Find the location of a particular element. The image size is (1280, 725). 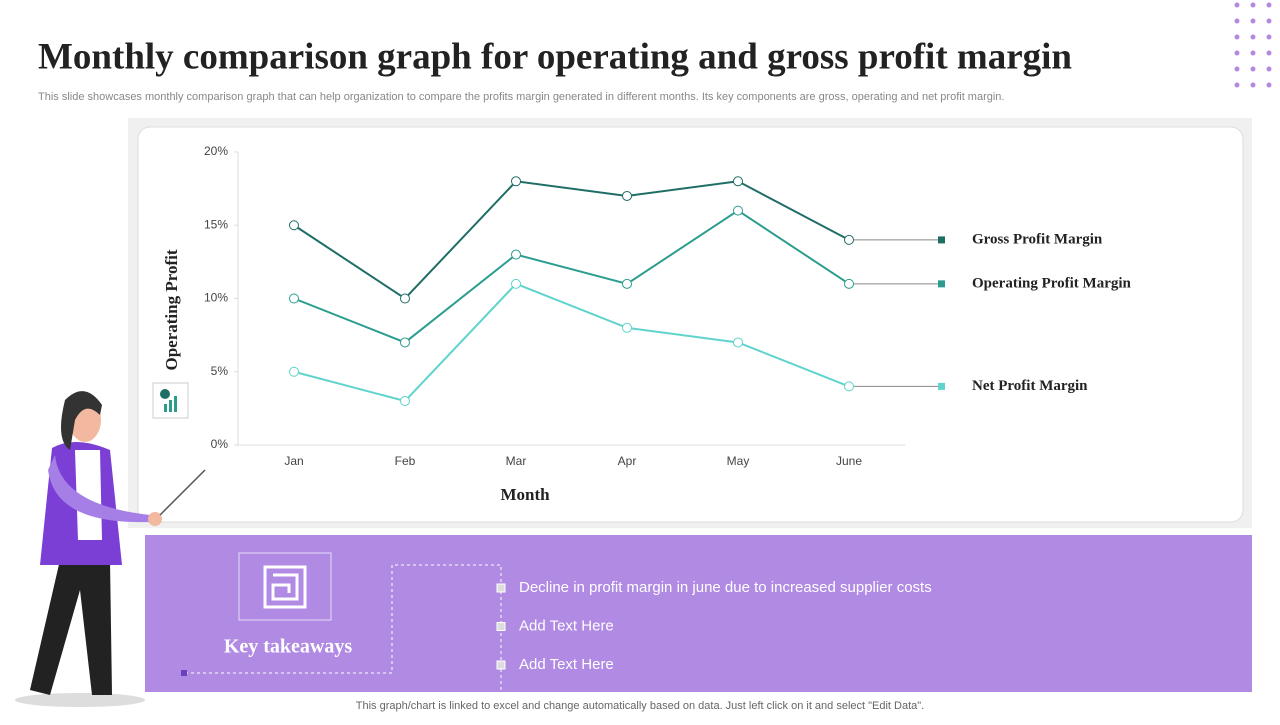

y-axis-title: Operating Profit is located at coordinates (171, 309).